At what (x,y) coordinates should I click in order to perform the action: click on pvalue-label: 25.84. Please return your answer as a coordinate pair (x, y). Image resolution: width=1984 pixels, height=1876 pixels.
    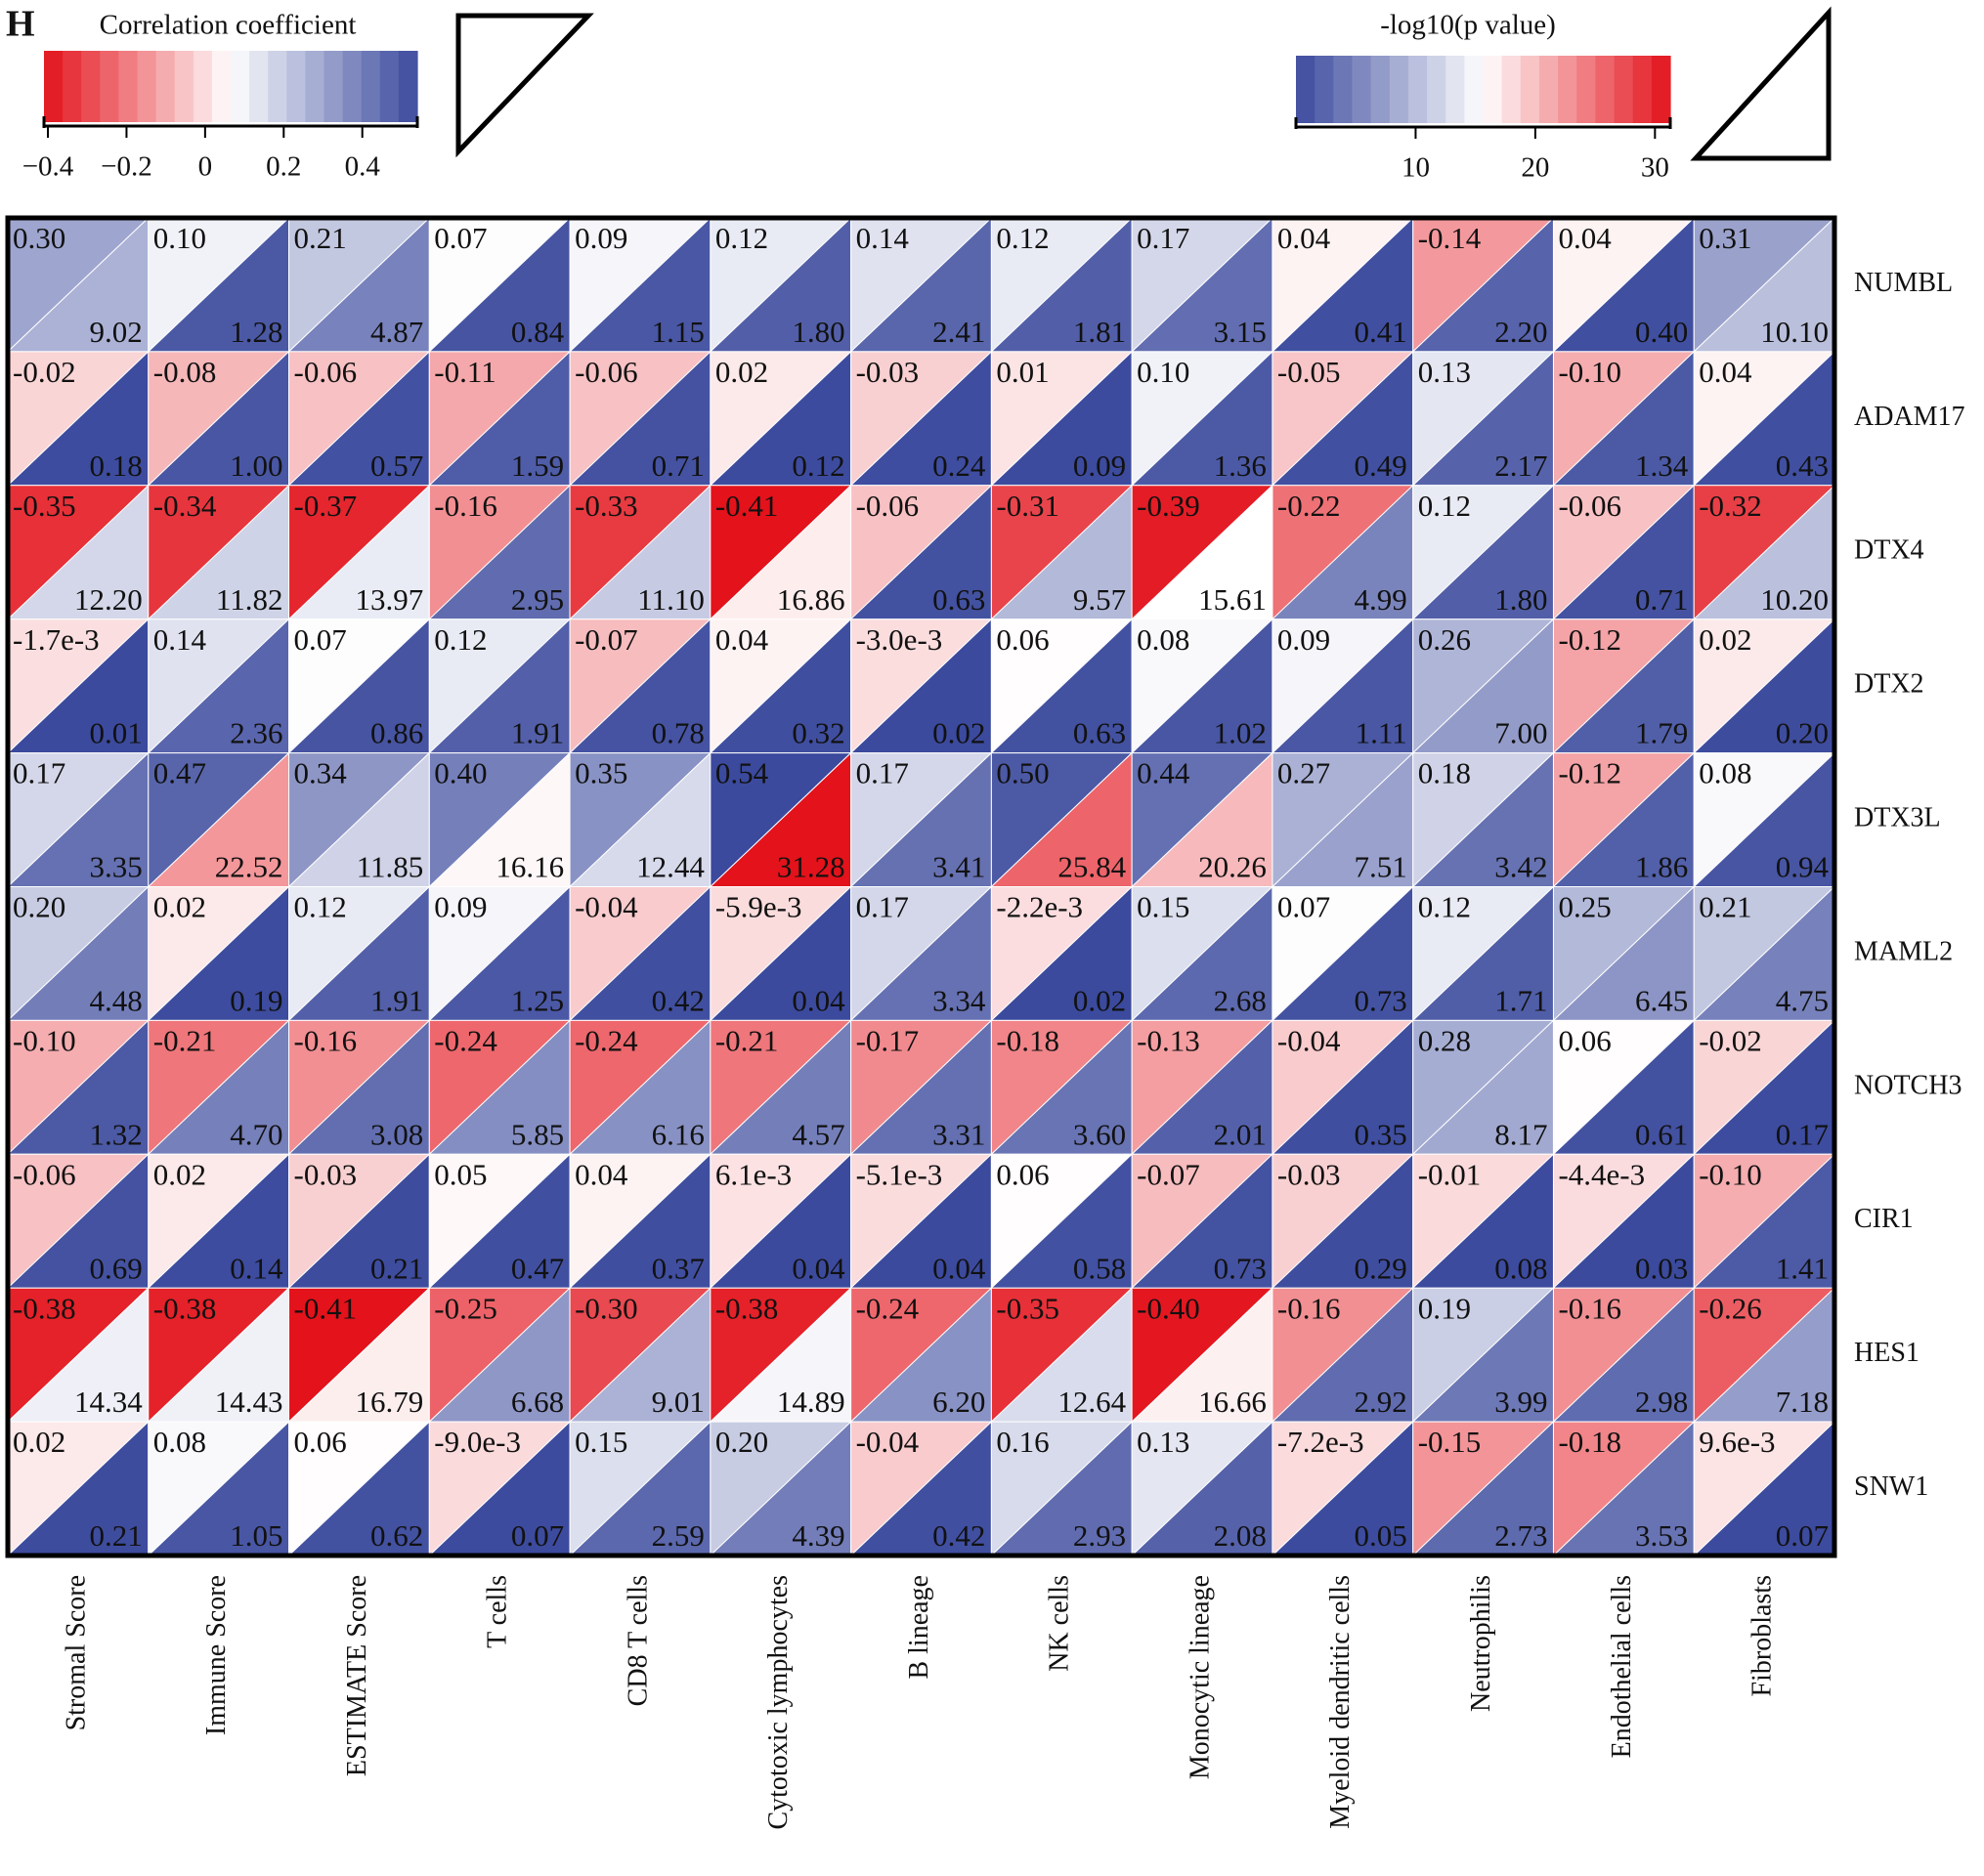
    Looking at the image, I should click on (1091, 867).